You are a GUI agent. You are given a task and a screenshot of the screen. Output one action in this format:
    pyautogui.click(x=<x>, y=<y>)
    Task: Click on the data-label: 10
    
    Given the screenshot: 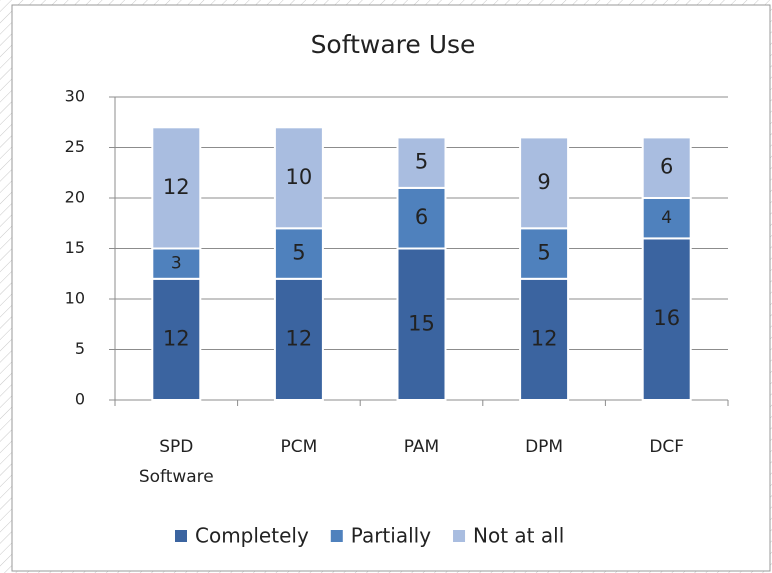 What is the action you would take?
    pyautogui.click(x=299, y=177)
    